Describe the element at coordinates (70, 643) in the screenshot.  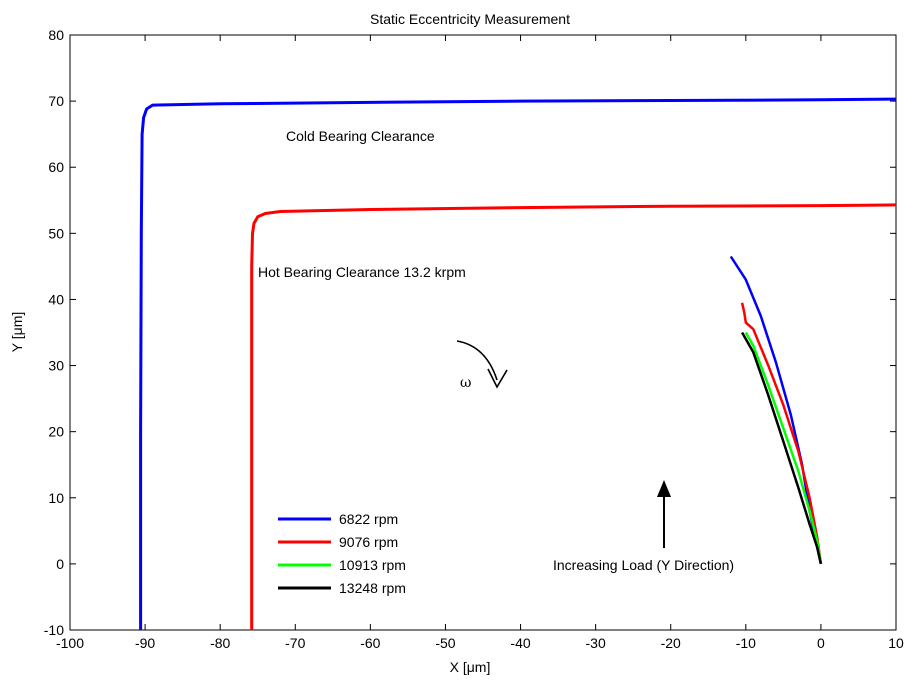
I see `x-tick-label: -100` at that location.